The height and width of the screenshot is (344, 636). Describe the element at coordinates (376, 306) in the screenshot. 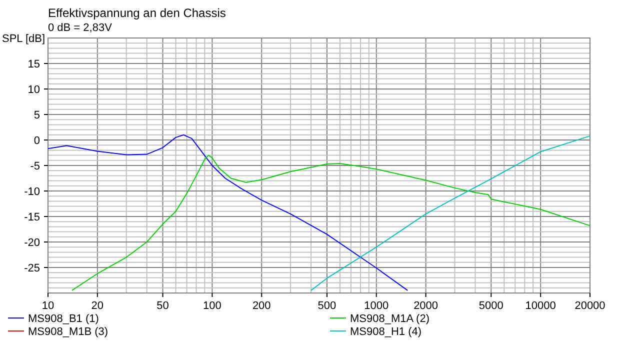

I see `x-tick-label: 1000` at that location.